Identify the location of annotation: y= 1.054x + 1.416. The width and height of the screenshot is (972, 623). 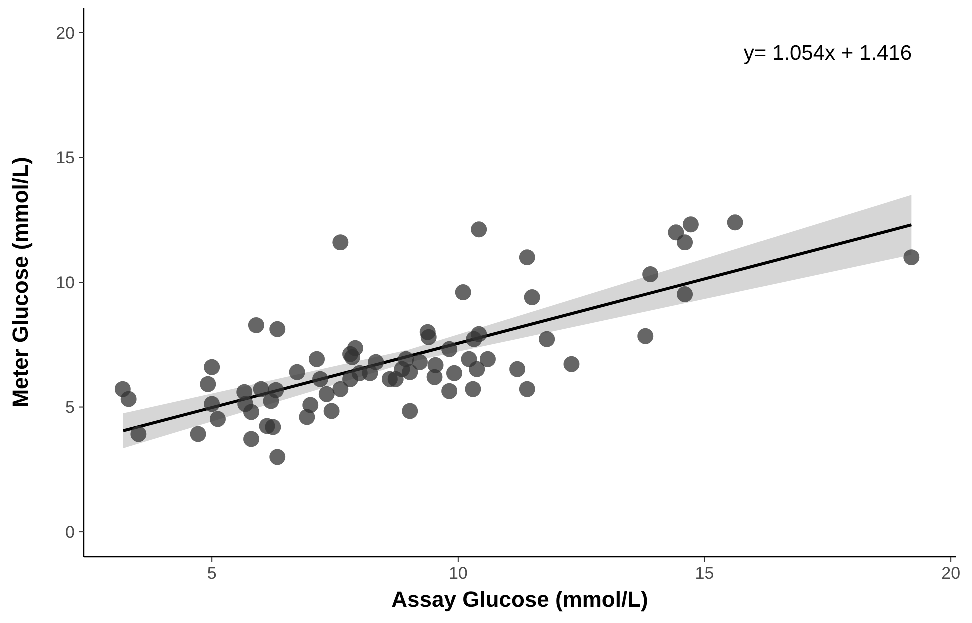
(828, 53).